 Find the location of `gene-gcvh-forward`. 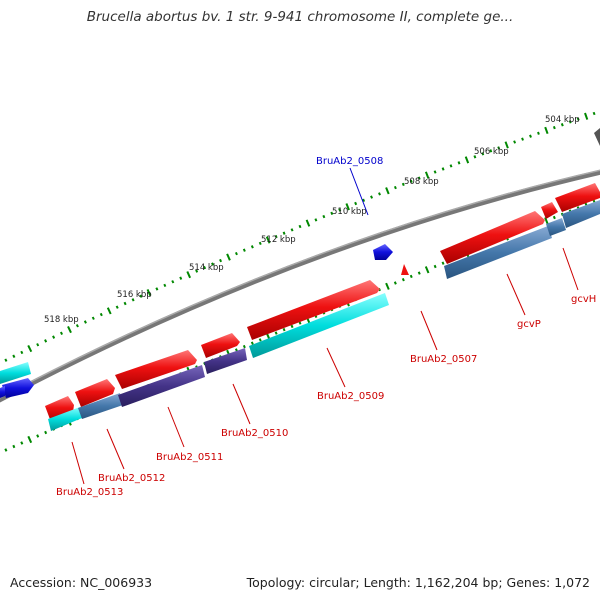

gene-gcvh-forward is located at coordinates (549, 210).